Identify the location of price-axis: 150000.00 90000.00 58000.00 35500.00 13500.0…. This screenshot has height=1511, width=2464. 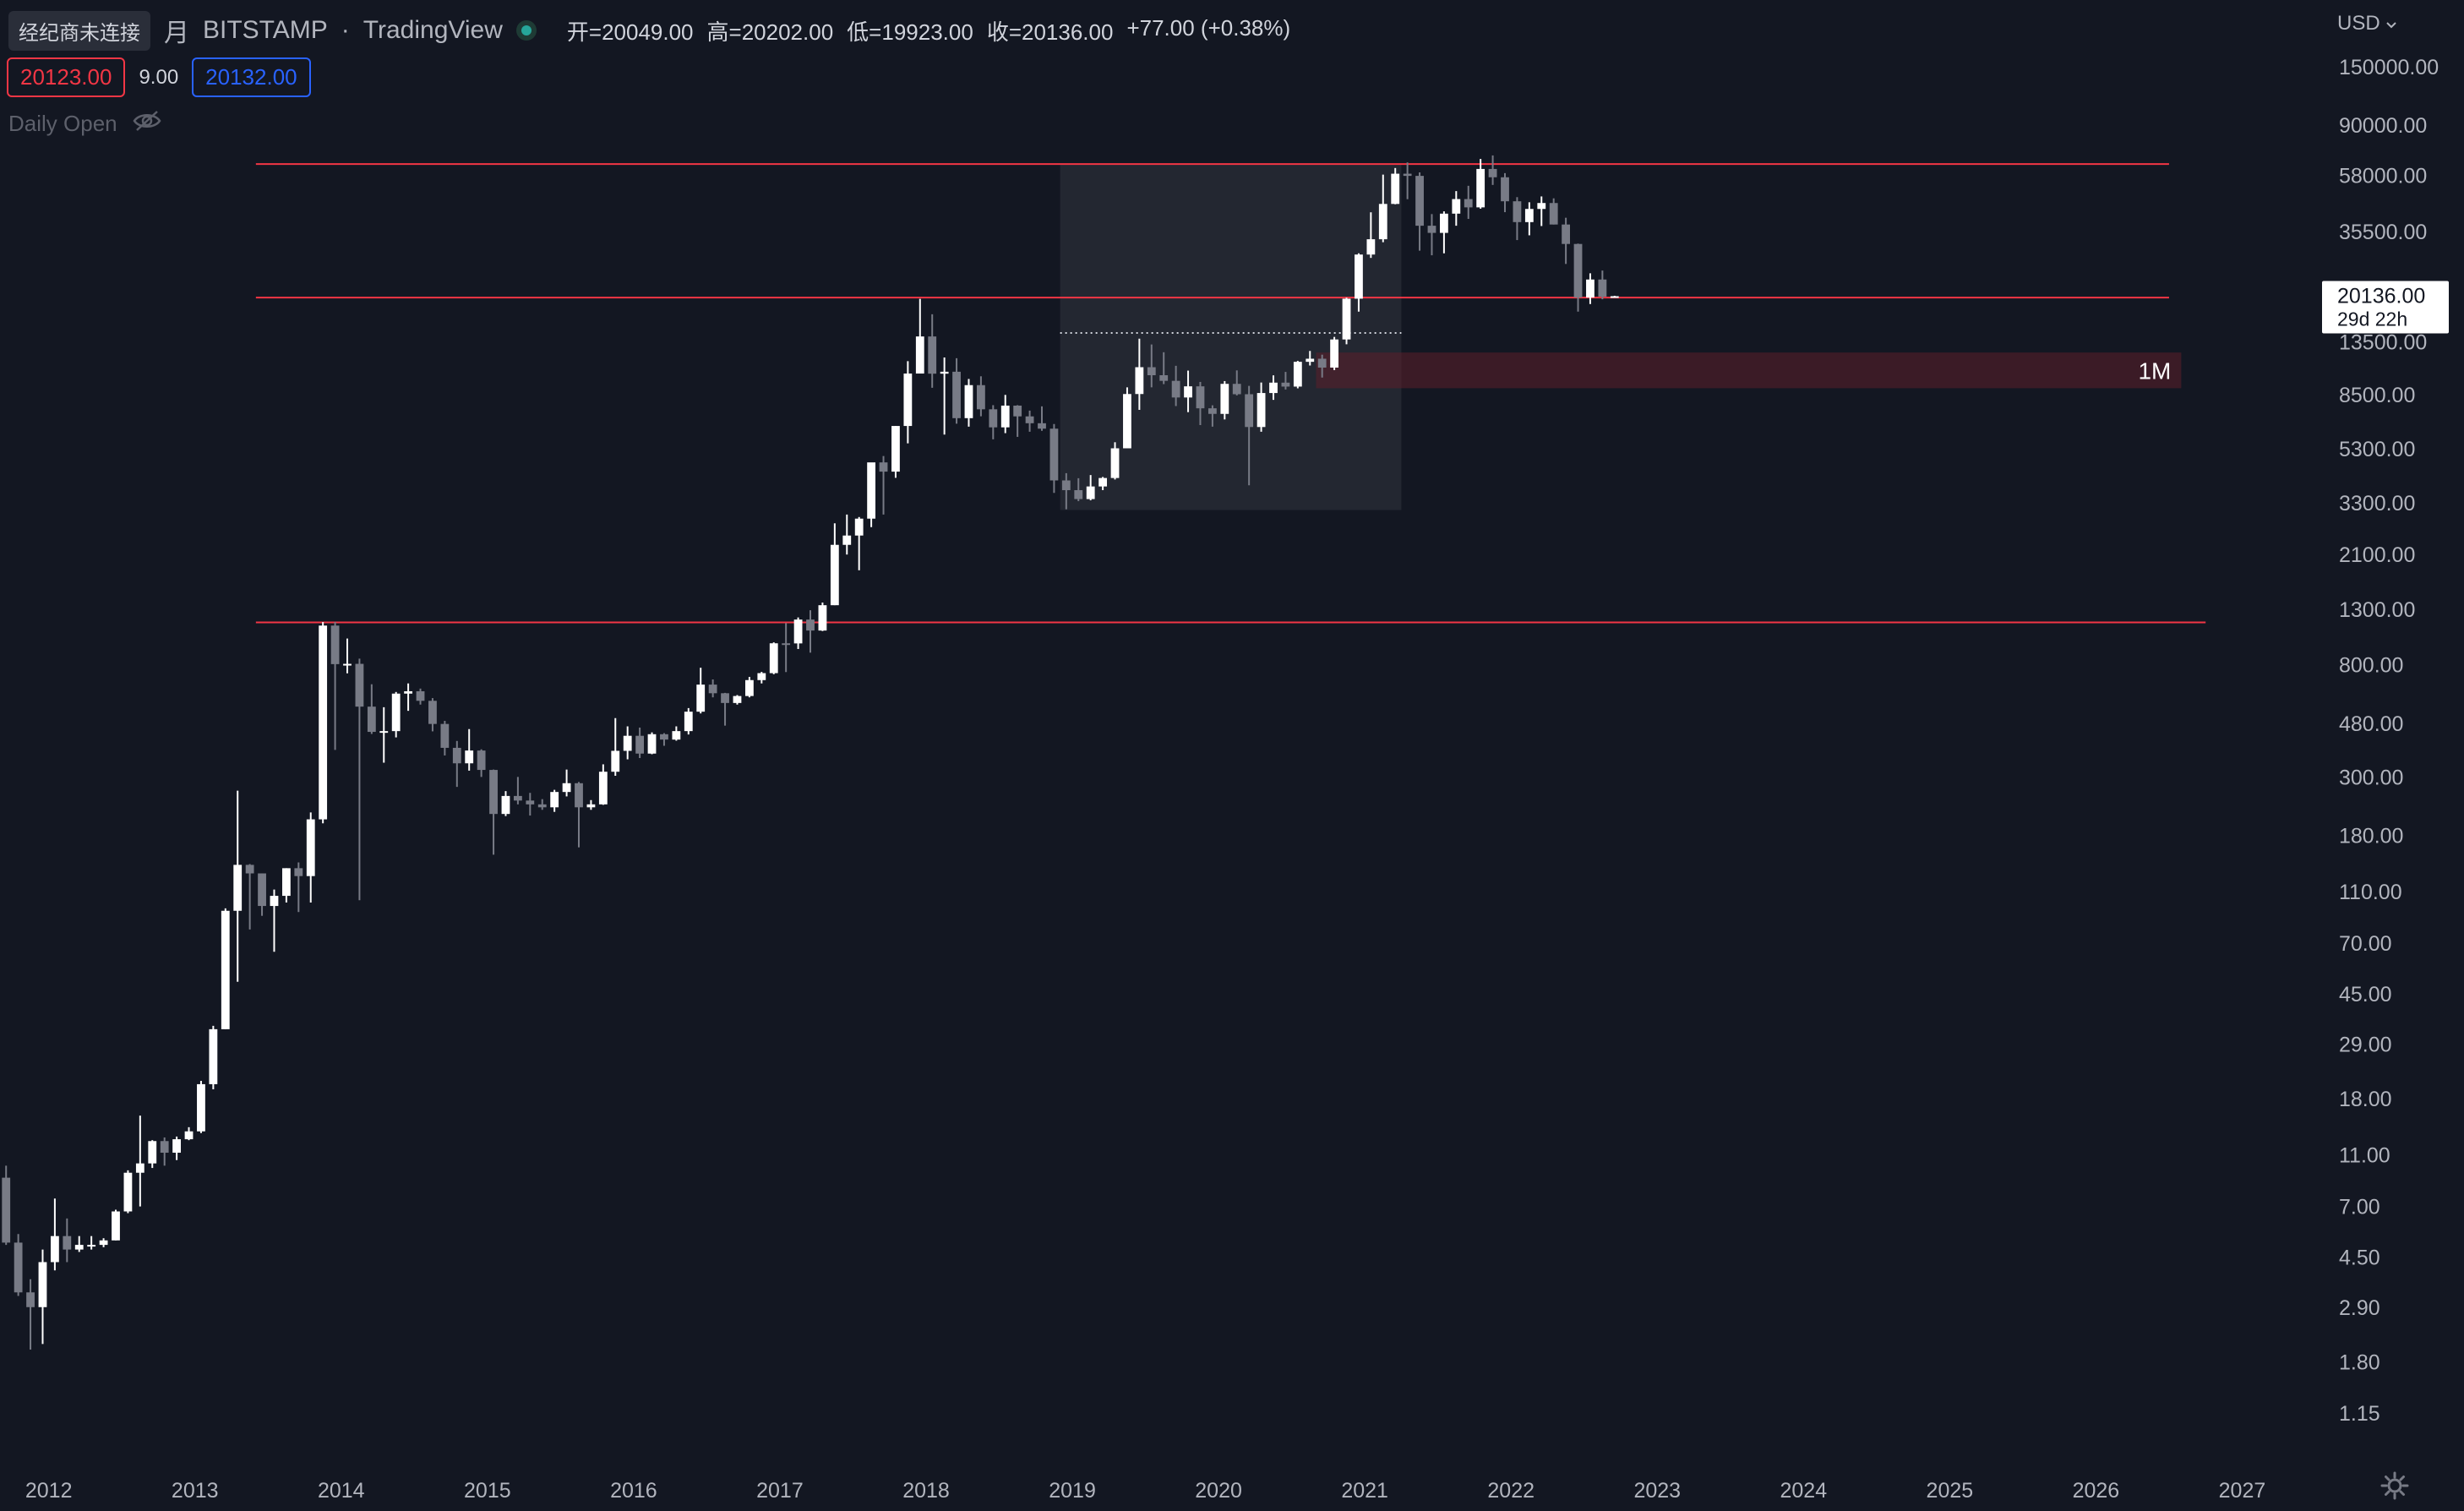
(2389, 741).